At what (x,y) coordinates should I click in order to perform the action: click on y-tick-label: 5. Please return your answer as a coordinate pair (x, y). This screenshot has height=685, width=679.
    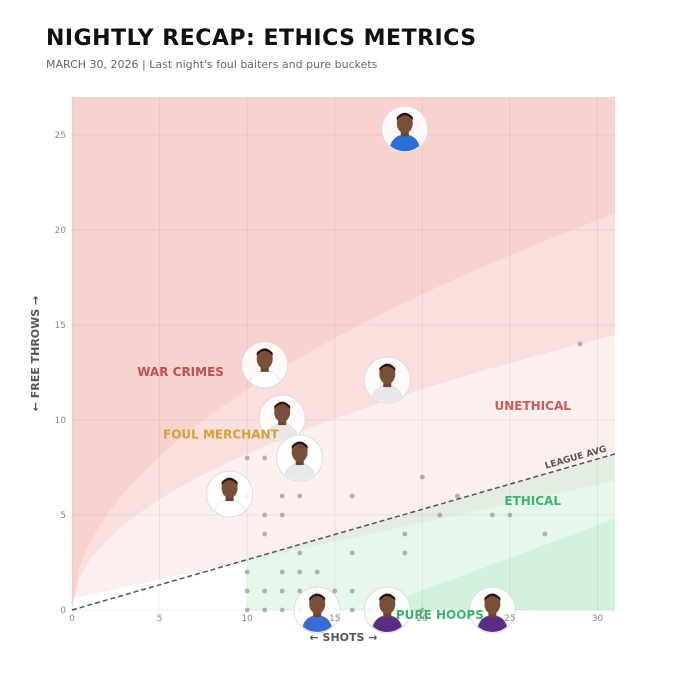
    Looking at the image, I should click on (63, 516).